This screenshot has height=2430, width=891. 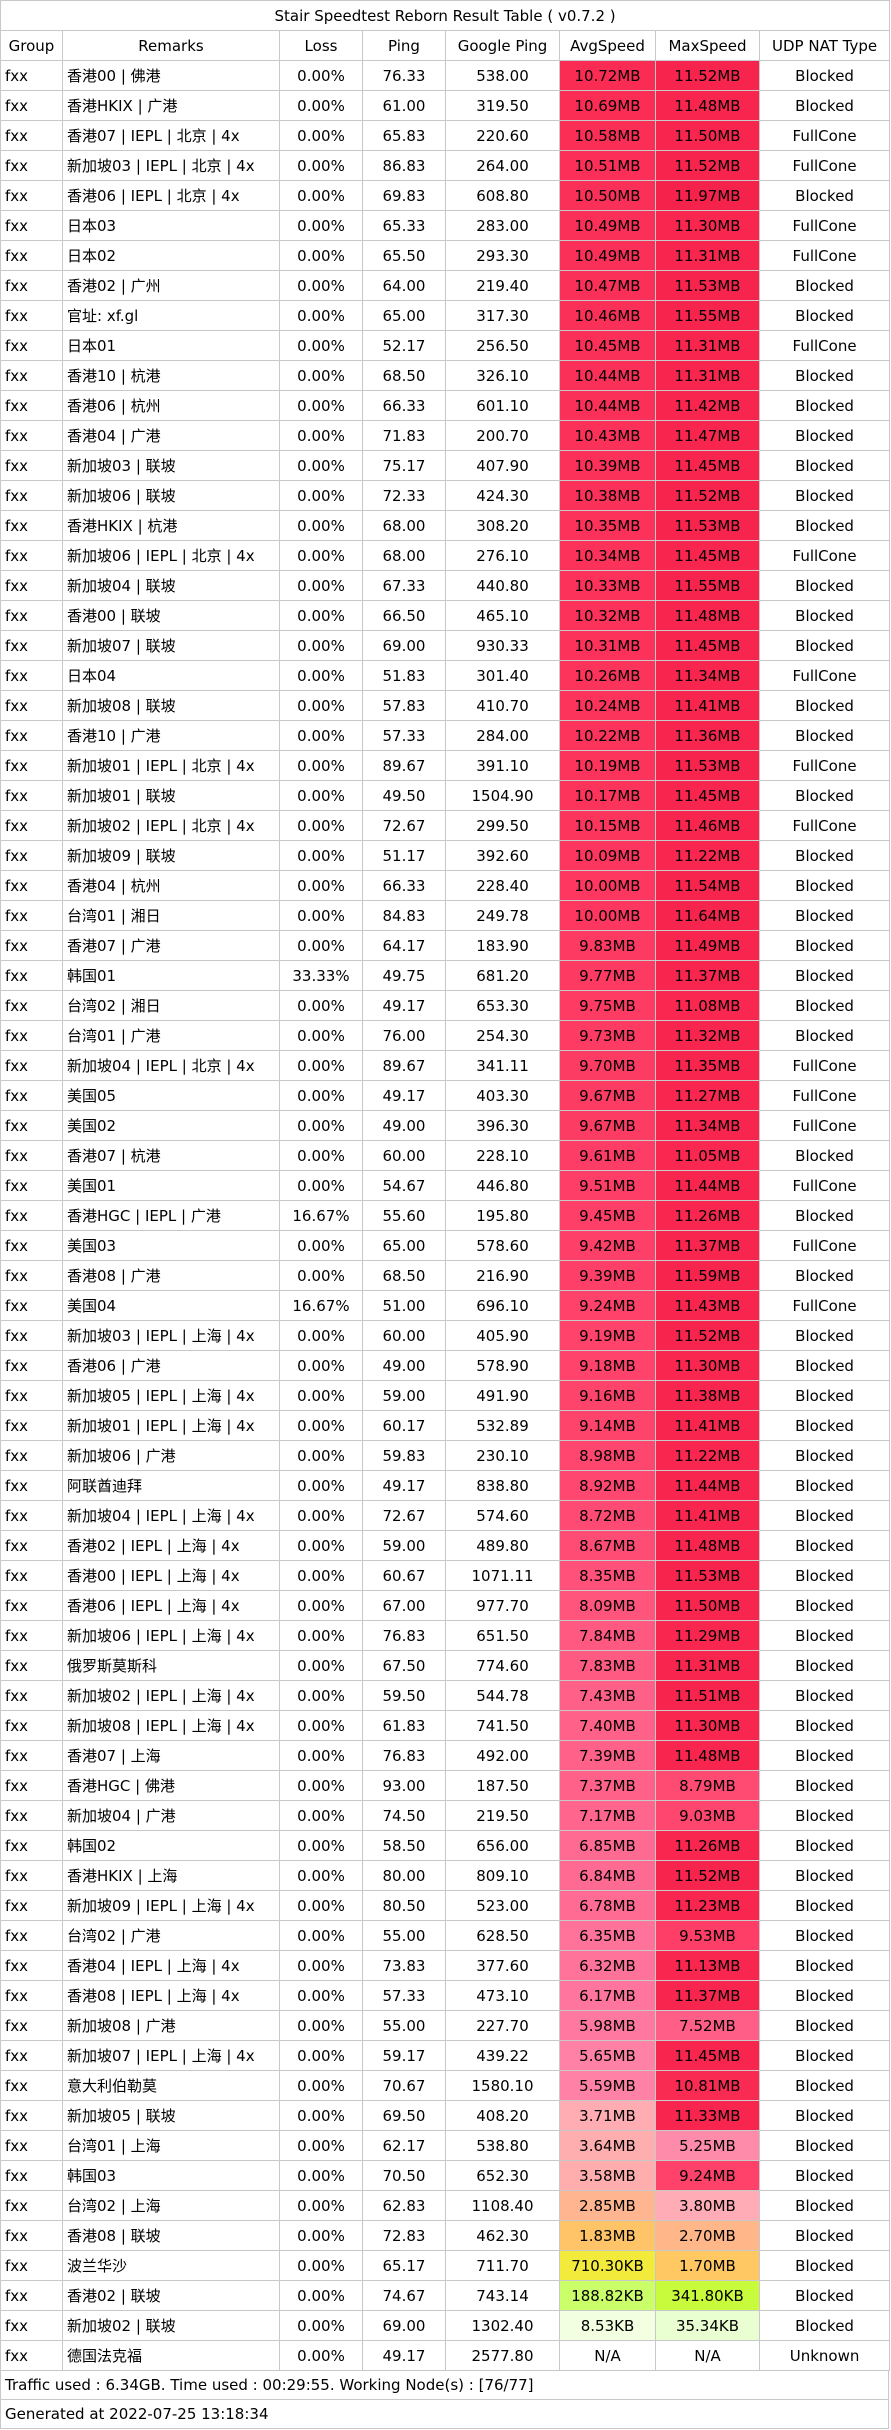 What do you see at coordinates (171, 1275) in the screenshot?
I see `cell-remarks: 香港08 | 广港` at bounding box center [171, 1275].